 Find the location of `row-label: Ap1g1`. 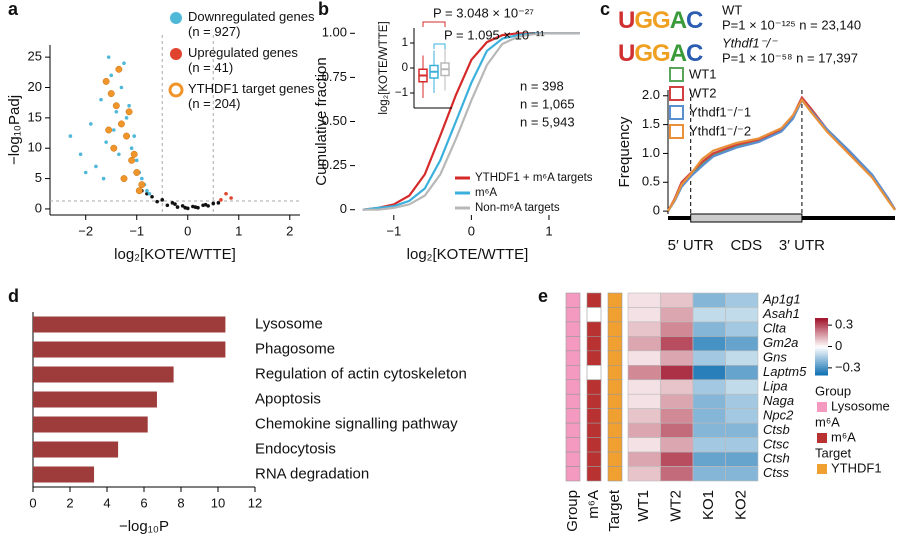

row-label: Ap1g1 is located at coordinates (781, 299).